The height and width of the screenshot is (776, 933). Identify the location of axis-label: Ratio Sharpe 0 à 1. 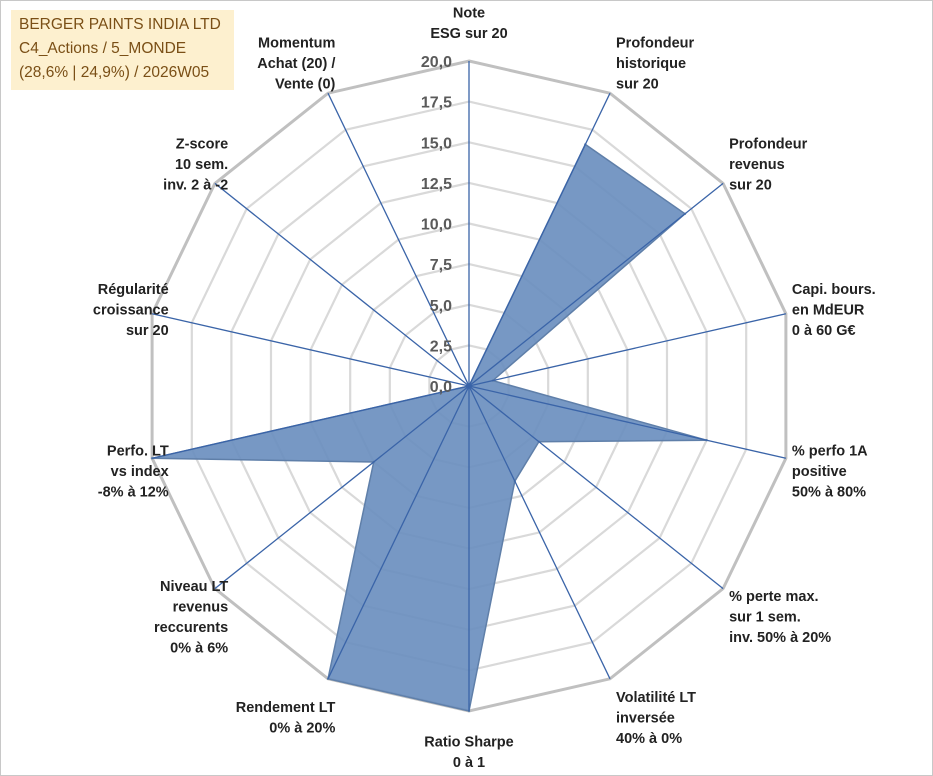
(468, 753).